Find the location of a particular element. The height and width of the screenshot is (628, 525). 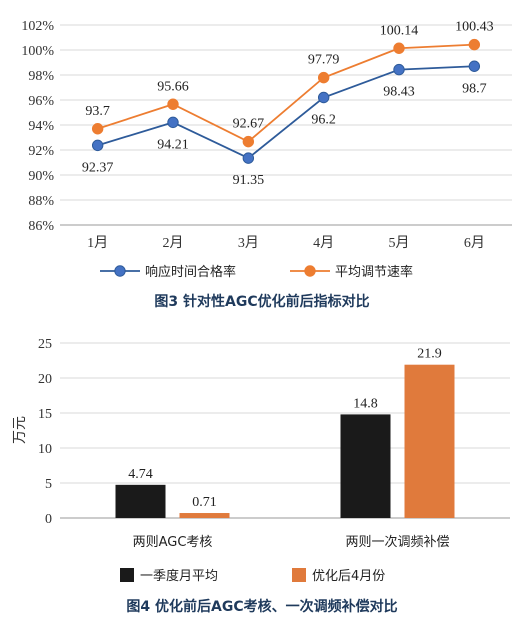

y-tick-label: 5 is located at coordinates (48, 484).